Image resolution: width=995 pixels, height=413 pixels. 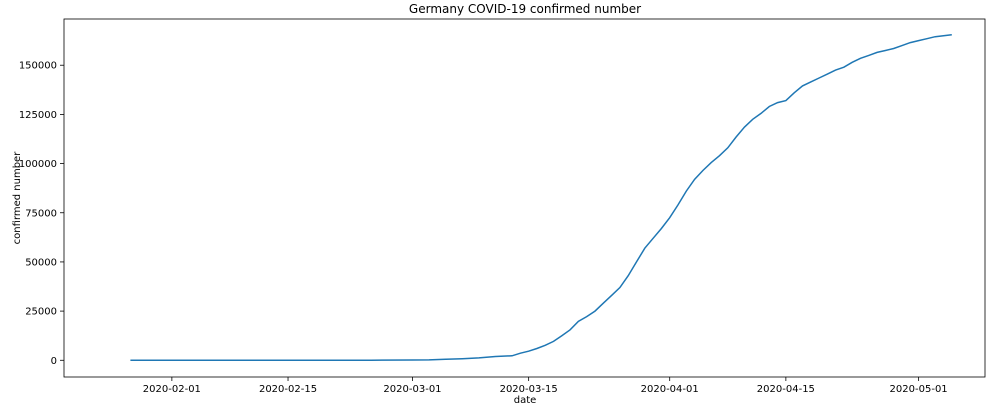 I want to click on y-tick-label: 125000, so click(x=38, y=115).